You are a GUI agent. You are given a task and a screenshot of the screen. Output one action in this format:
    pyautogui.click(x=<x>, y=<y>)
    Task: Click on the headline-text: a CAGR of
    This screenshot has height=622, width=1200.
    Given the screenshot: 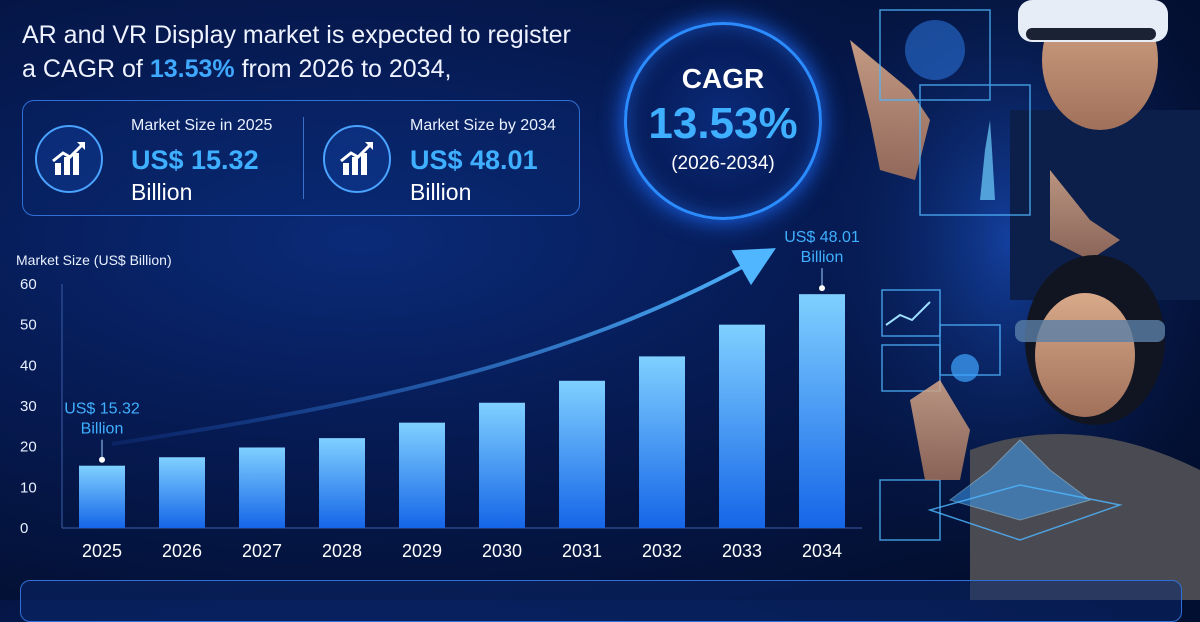 What is the action you would take?
    pyautogui.click(x=86, y=69)
    